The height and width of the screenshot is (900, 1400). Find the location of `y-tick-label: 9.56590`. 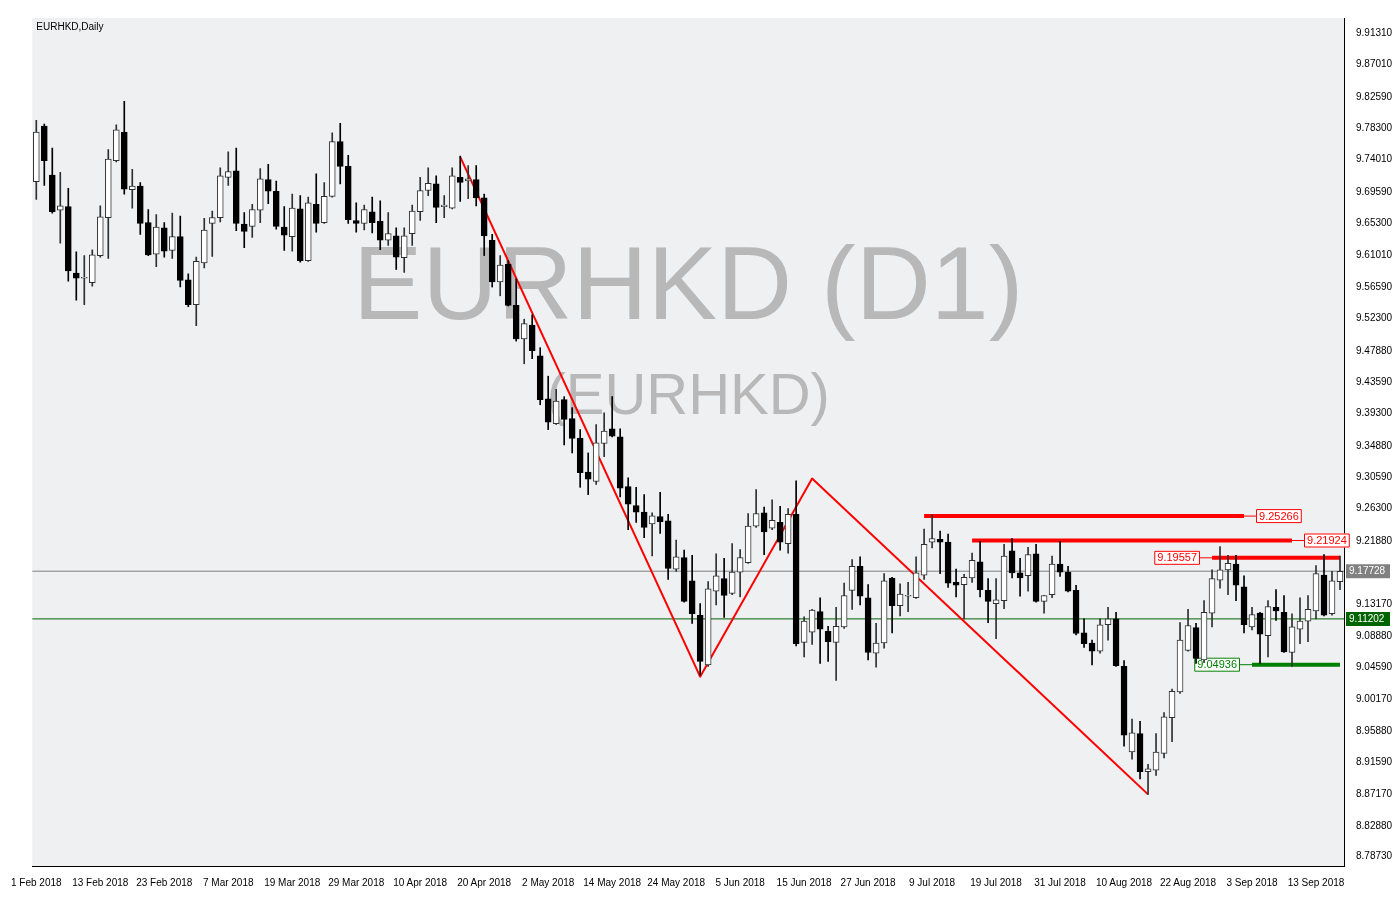

y-tick-label: 9.56590 is located at coordinates (1374, 286).